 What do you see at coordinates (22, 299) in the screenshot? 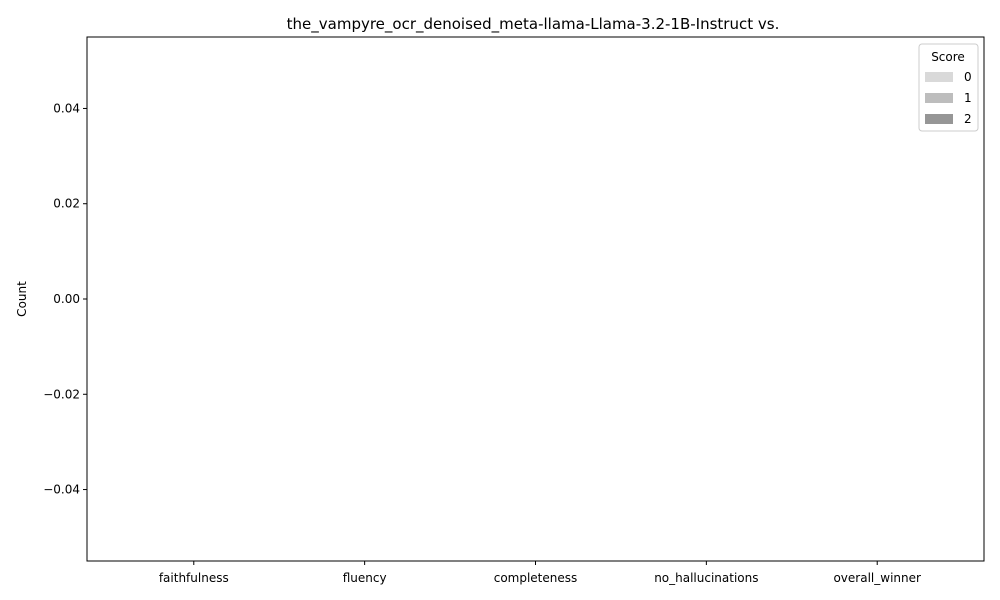
I see `y-axis-label: Count` at bounding box center [22, 299].